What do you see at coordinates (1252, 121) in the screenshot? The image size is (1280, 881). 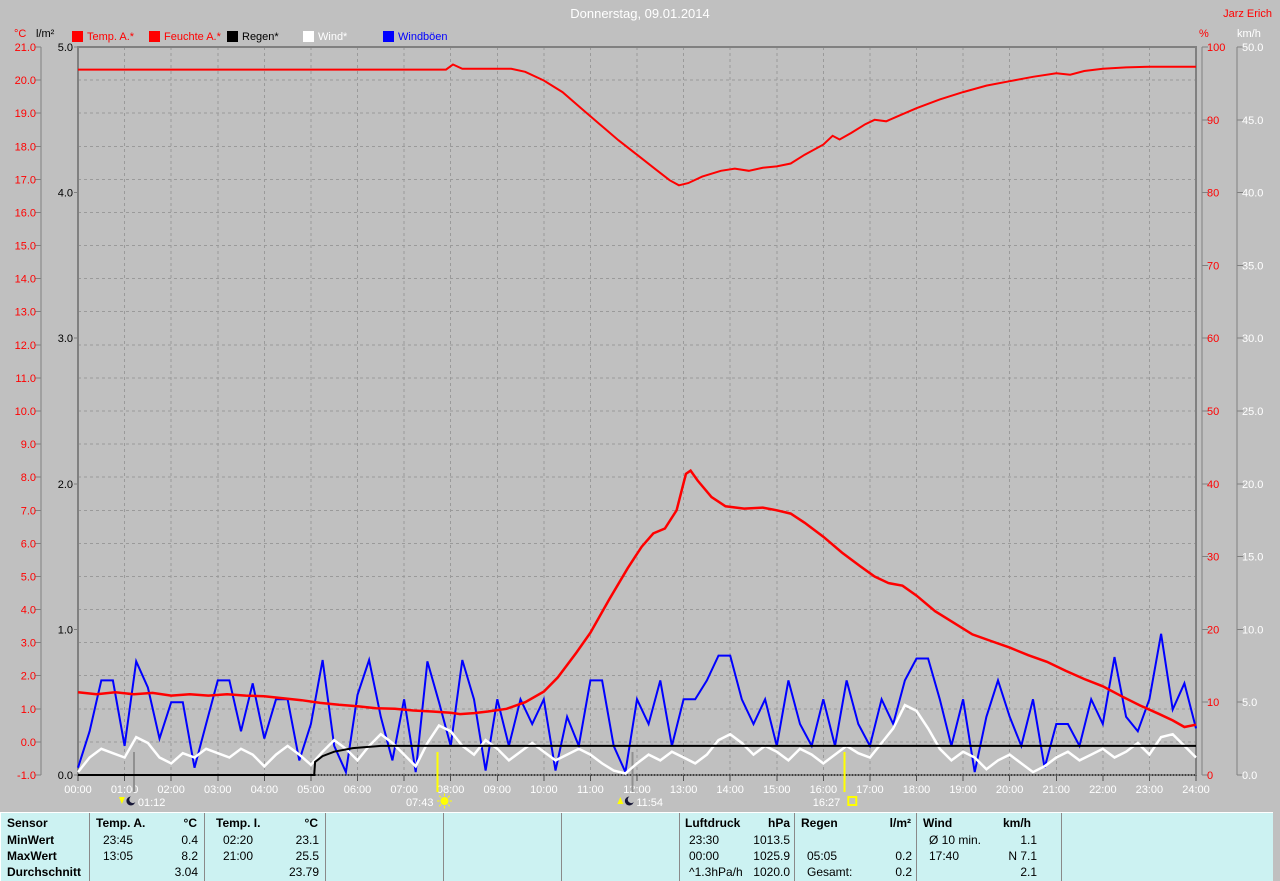 I see `wind-tick-label: 45.0` at bounding box center [1252, 121].